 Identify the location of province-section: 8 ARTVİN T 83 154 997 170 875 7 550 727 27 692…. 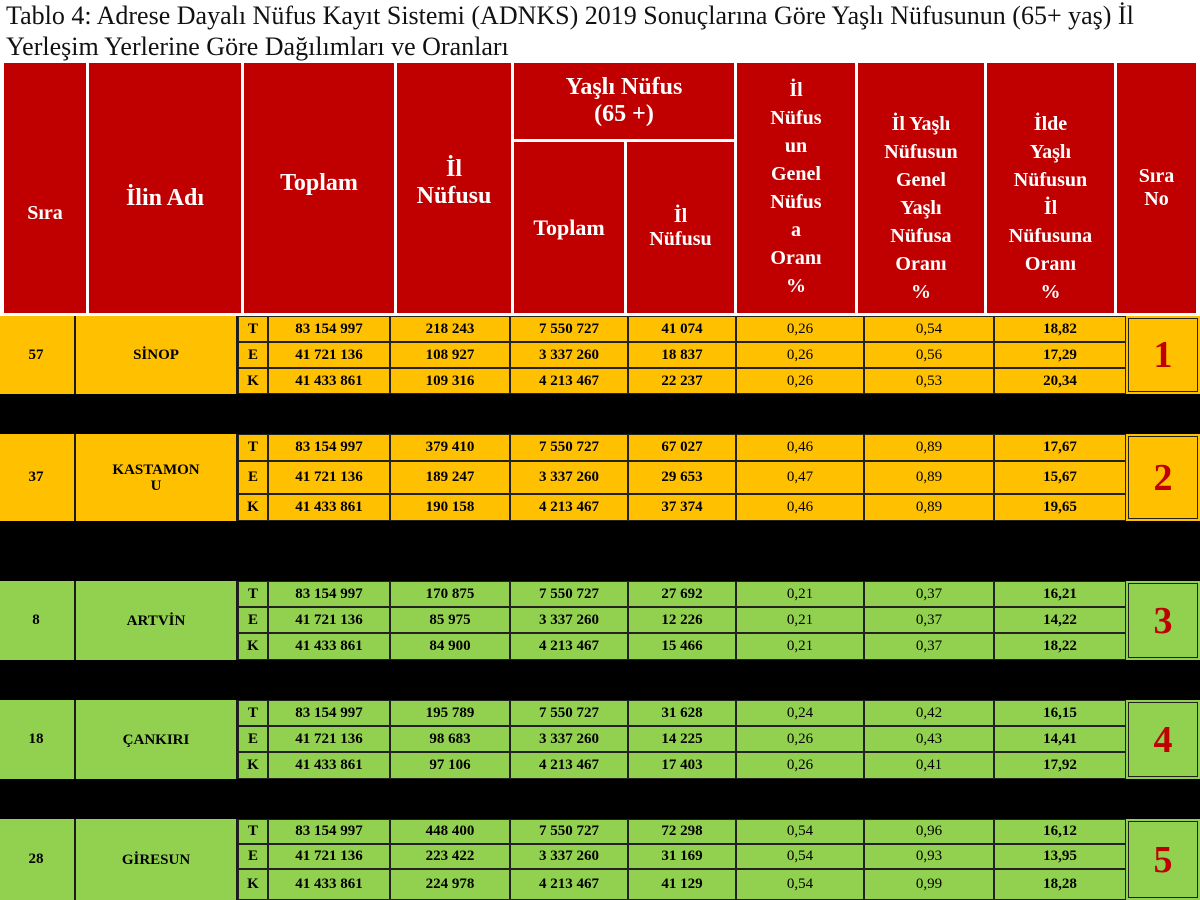
(600, 620).